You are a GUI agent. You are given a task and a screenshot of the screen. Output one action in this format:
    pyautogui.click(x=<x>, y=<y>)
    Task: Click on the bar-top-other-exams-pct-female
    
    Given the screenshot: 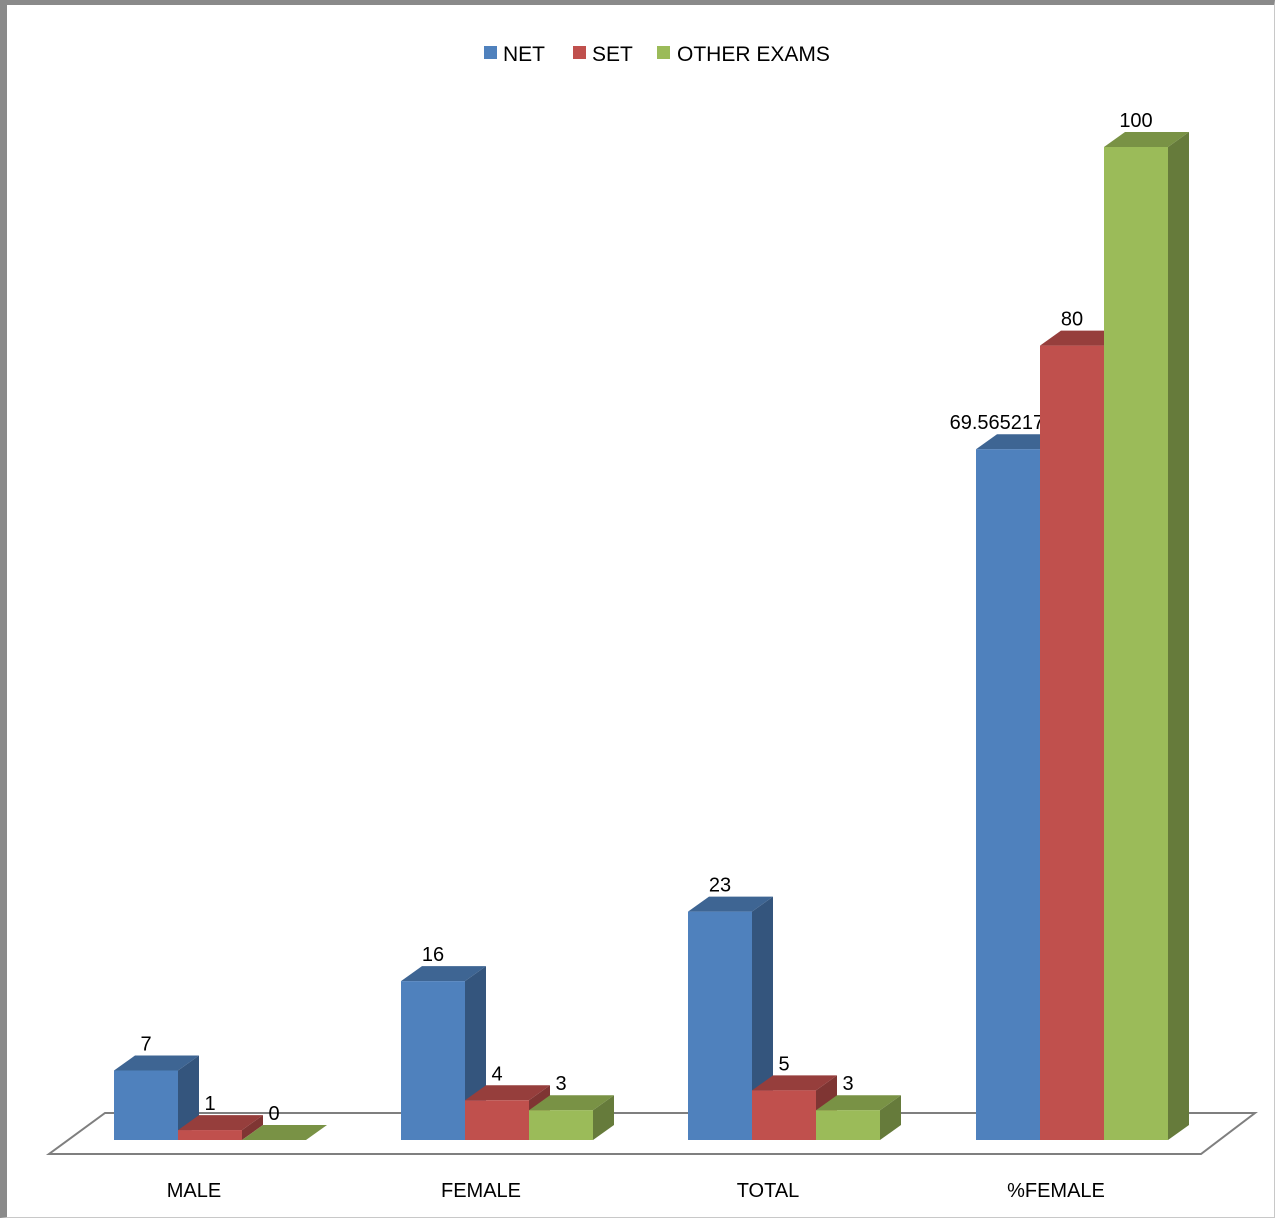 What is the action you would take?
    pyautogui.click(x=1146, y=139)
    